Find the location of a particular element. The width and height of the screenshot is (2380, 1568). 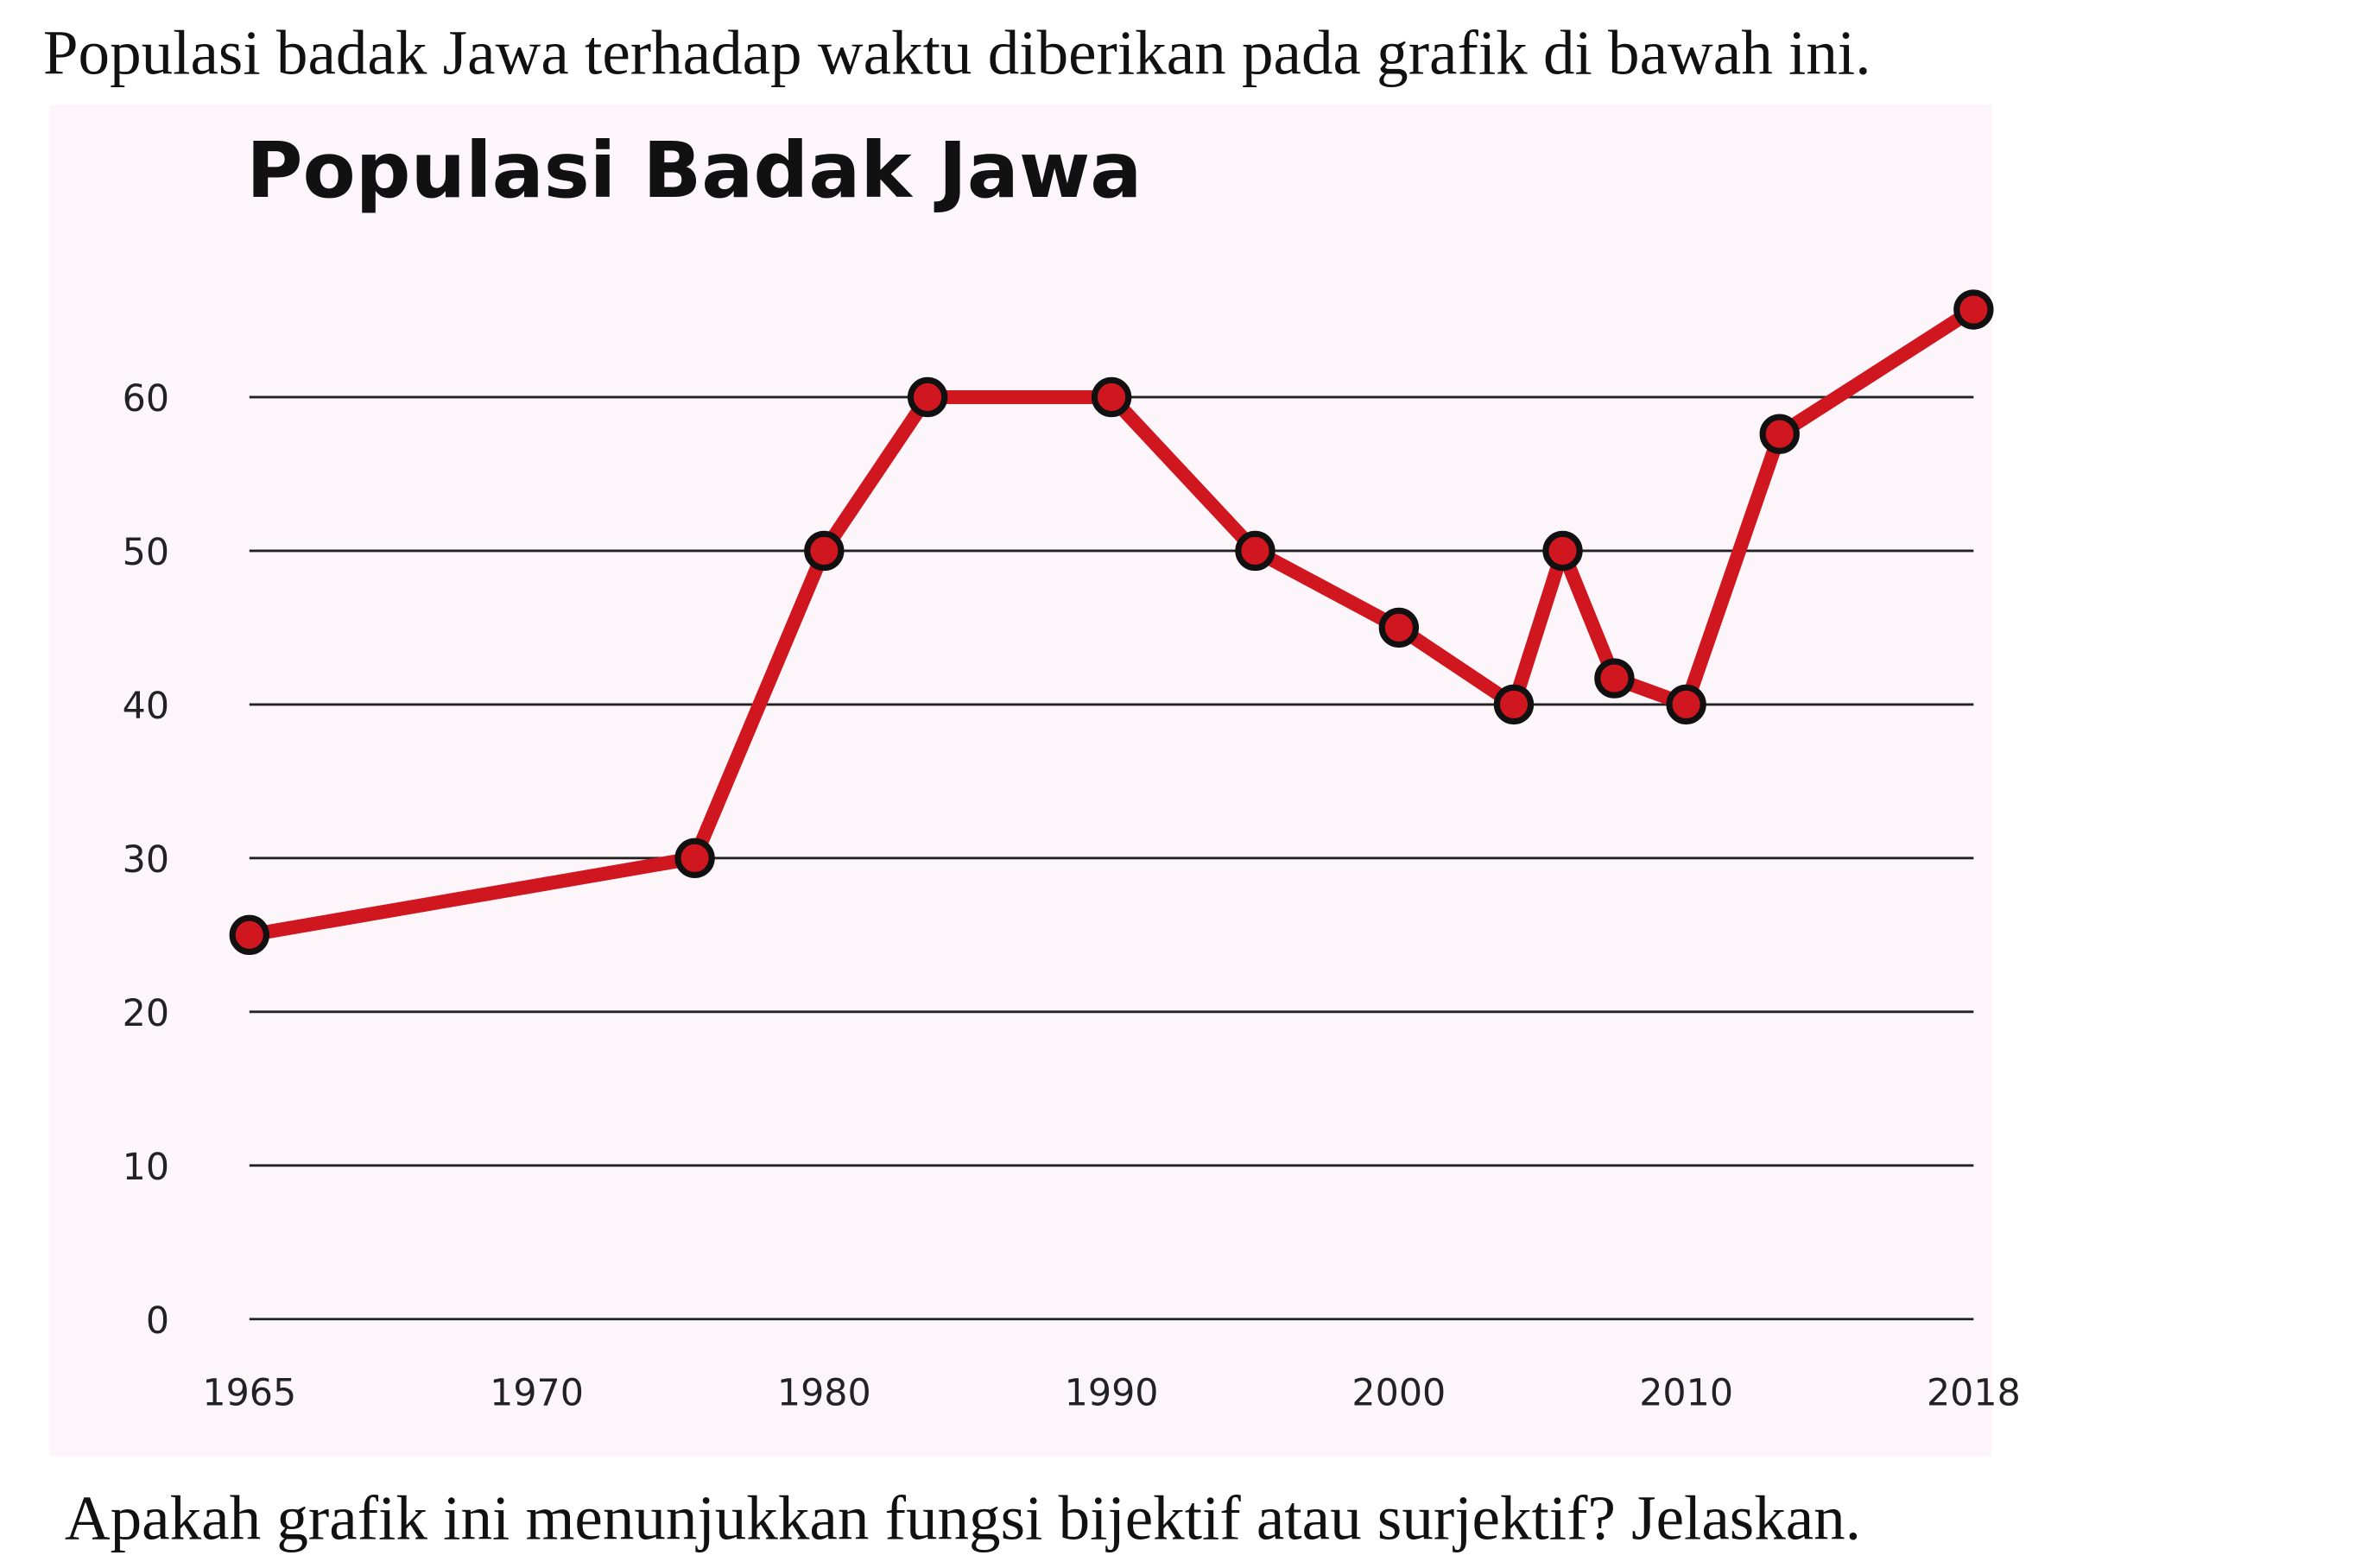

chart-title: Populasi Badak Jawa is located at coordinates (694, 171).